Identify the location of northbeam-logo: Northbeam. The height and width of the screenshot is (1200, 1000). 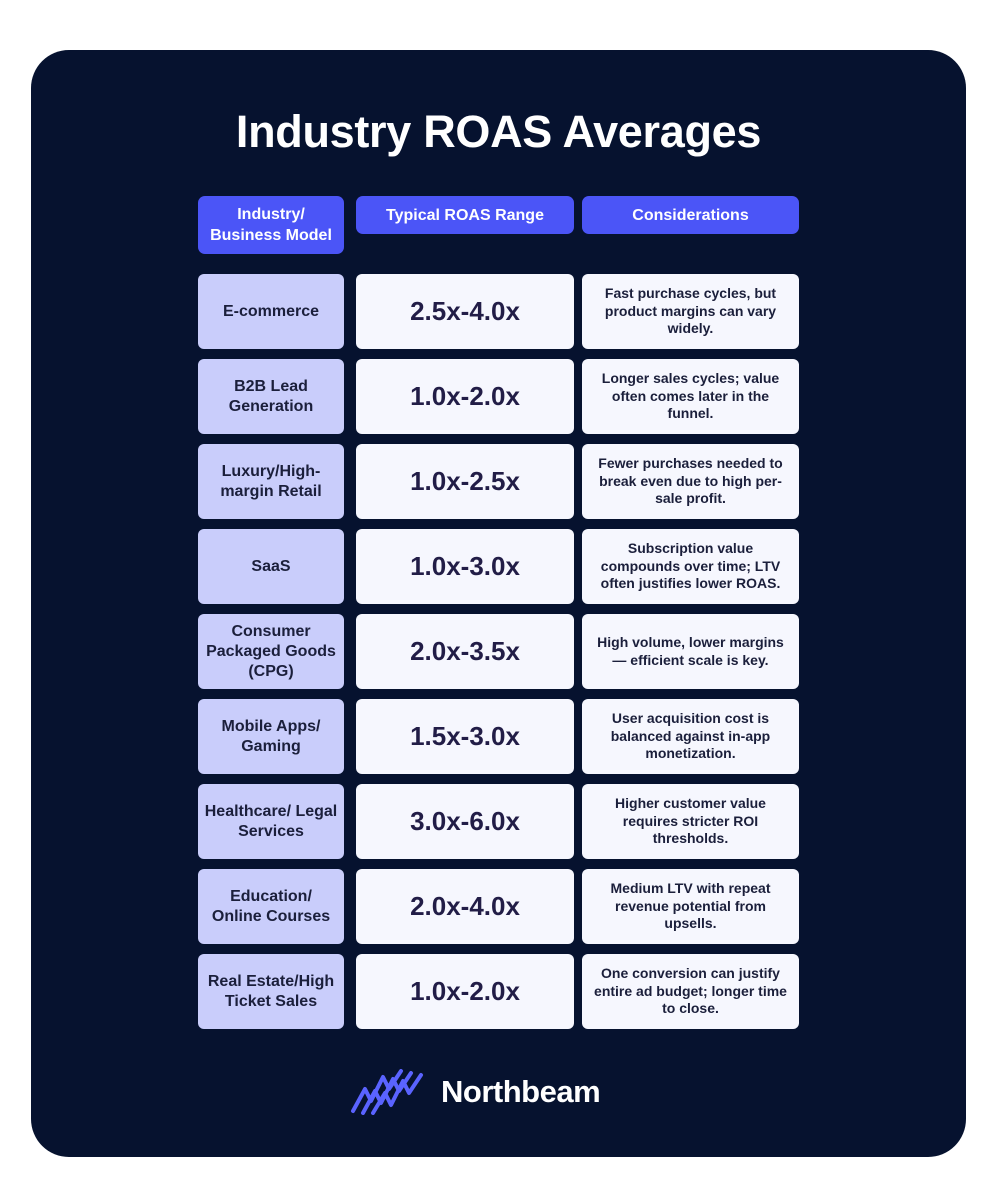
(475, 1092).